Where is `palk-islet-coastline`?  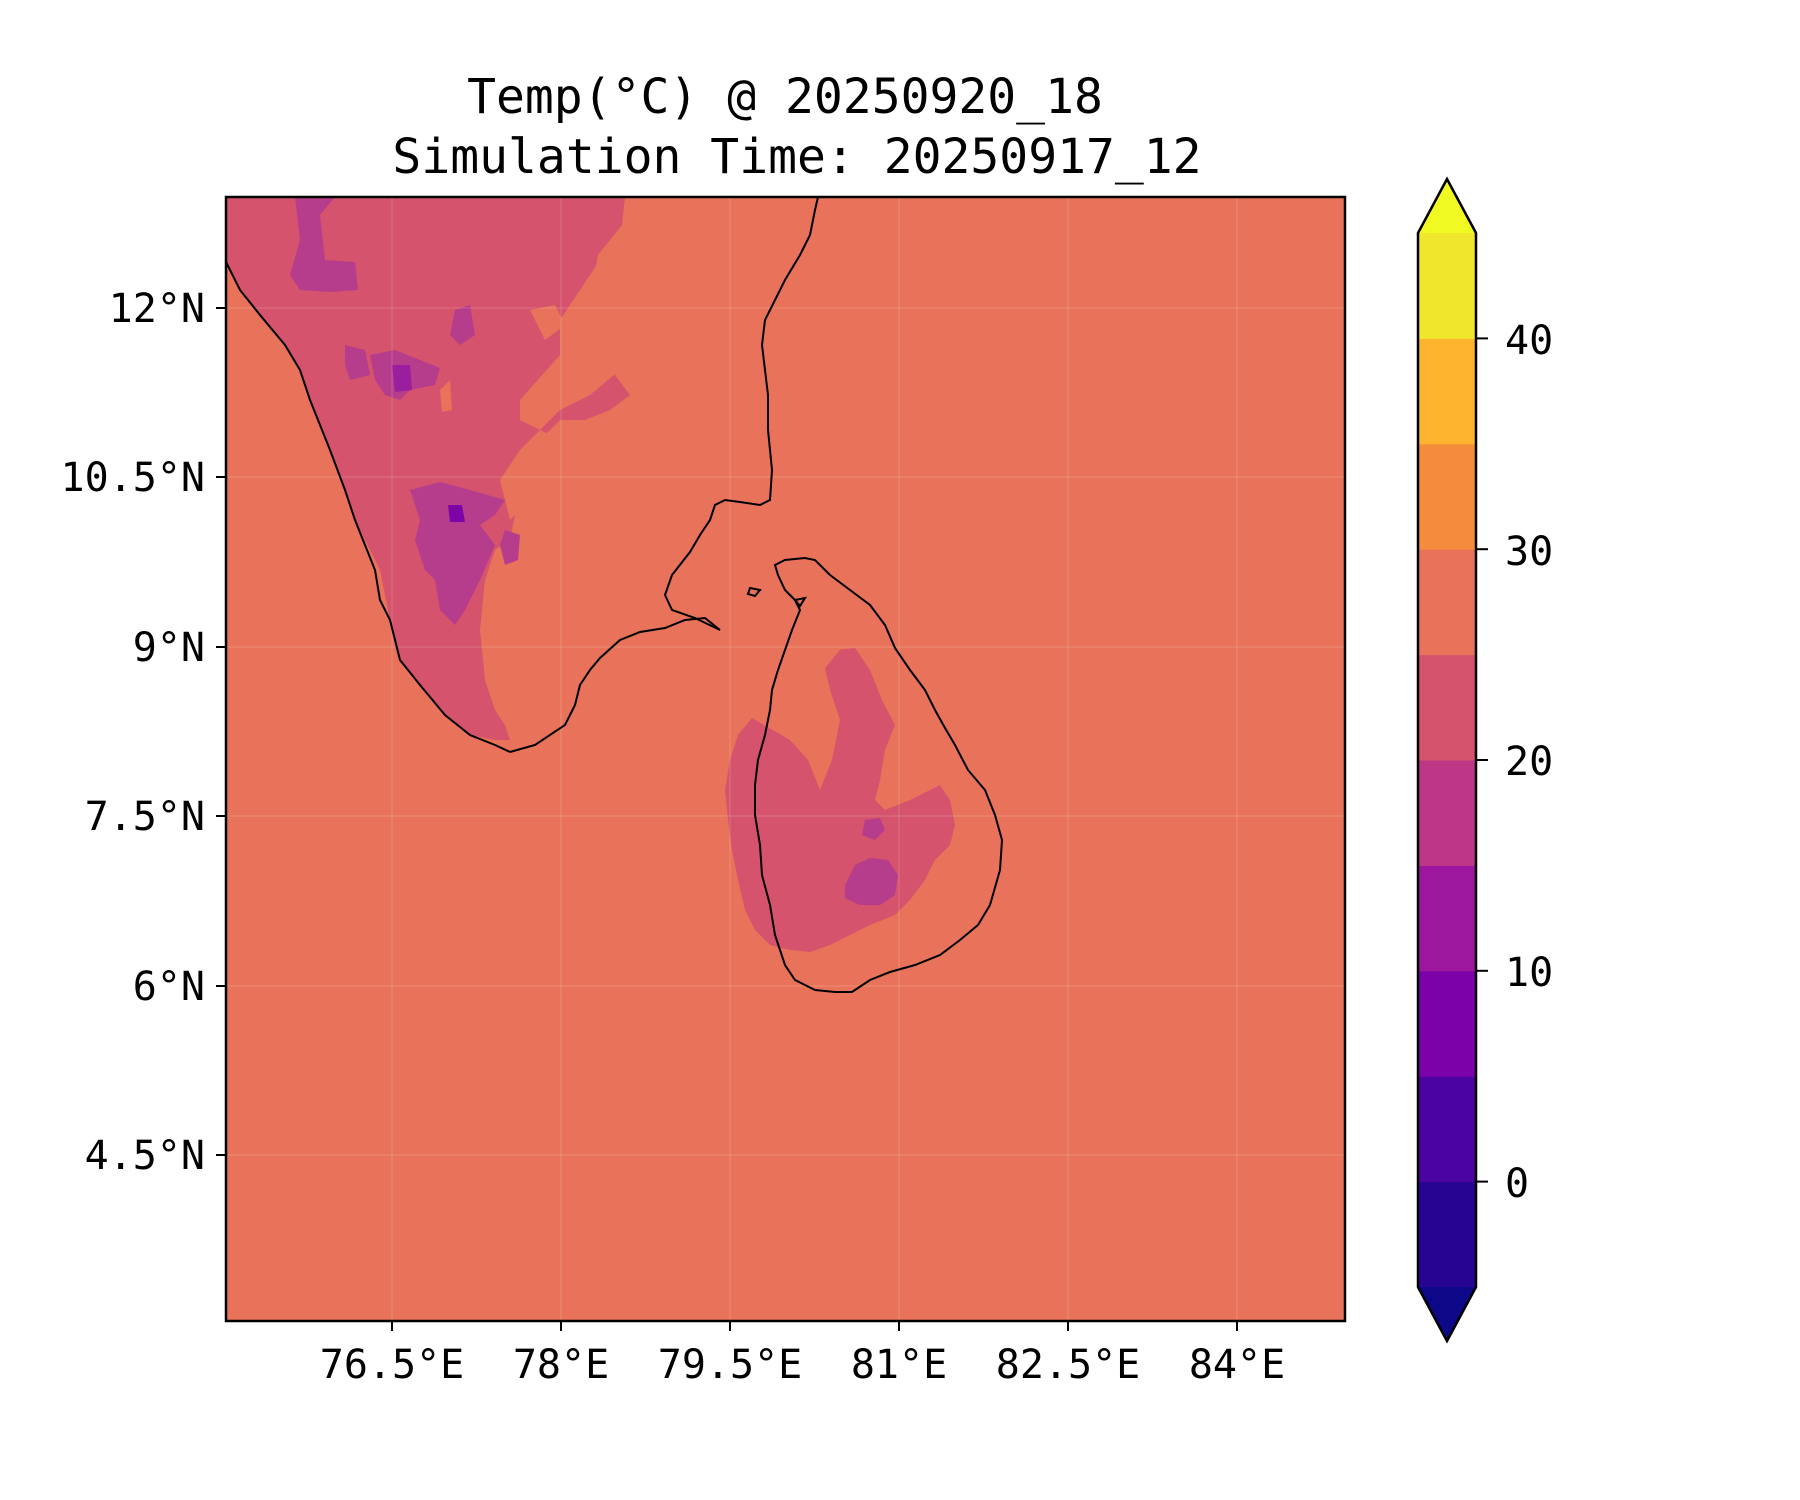
palk-islet-coastline is located at coordinates (800, 602).